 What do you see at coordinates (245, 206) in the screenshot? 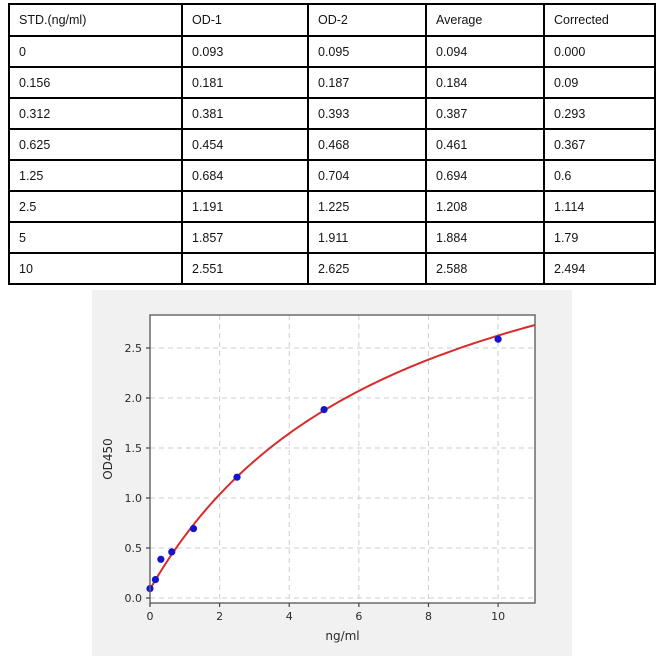
I see `table-cell: 1.191` at bounding box center [245, 206].